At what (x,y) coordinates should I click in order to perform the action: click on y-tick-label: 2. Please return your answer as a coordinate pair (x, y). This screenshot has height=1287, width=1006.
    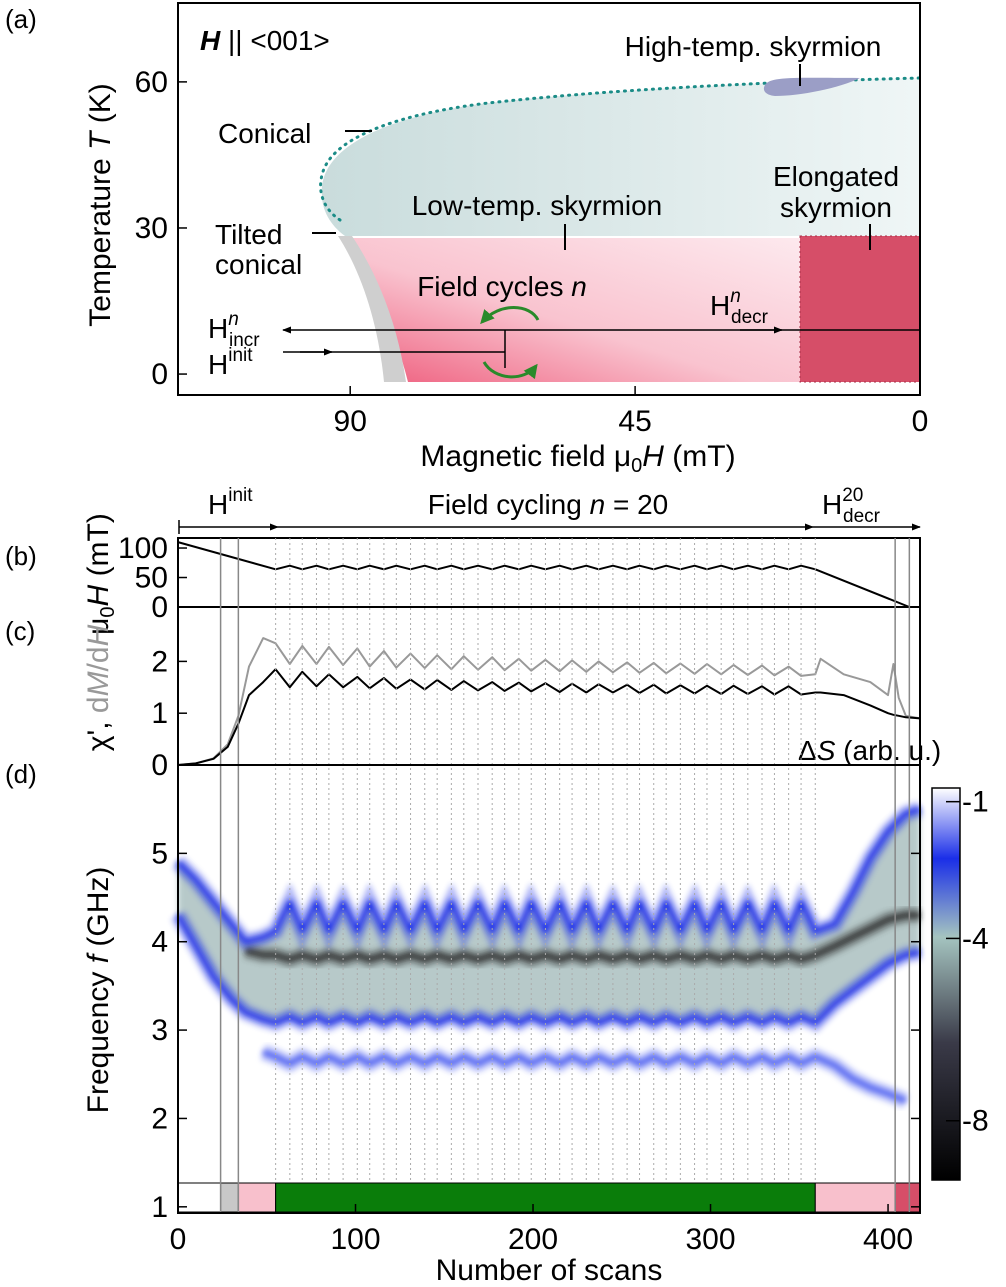
    Looking at the image, I should click on (159, 1118).